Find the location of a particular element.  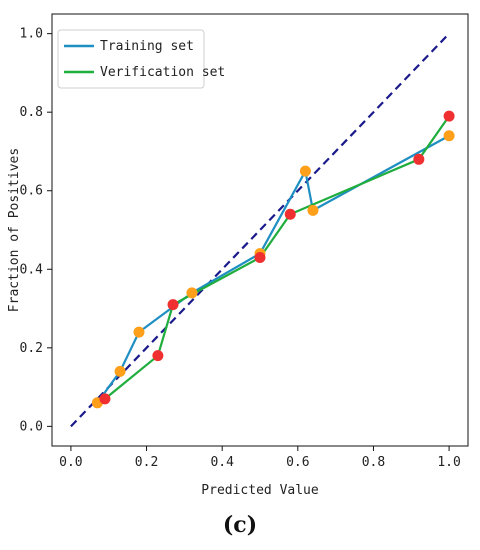

y-axis-label: Fraction of Positives is located at coordinates (14, 230).